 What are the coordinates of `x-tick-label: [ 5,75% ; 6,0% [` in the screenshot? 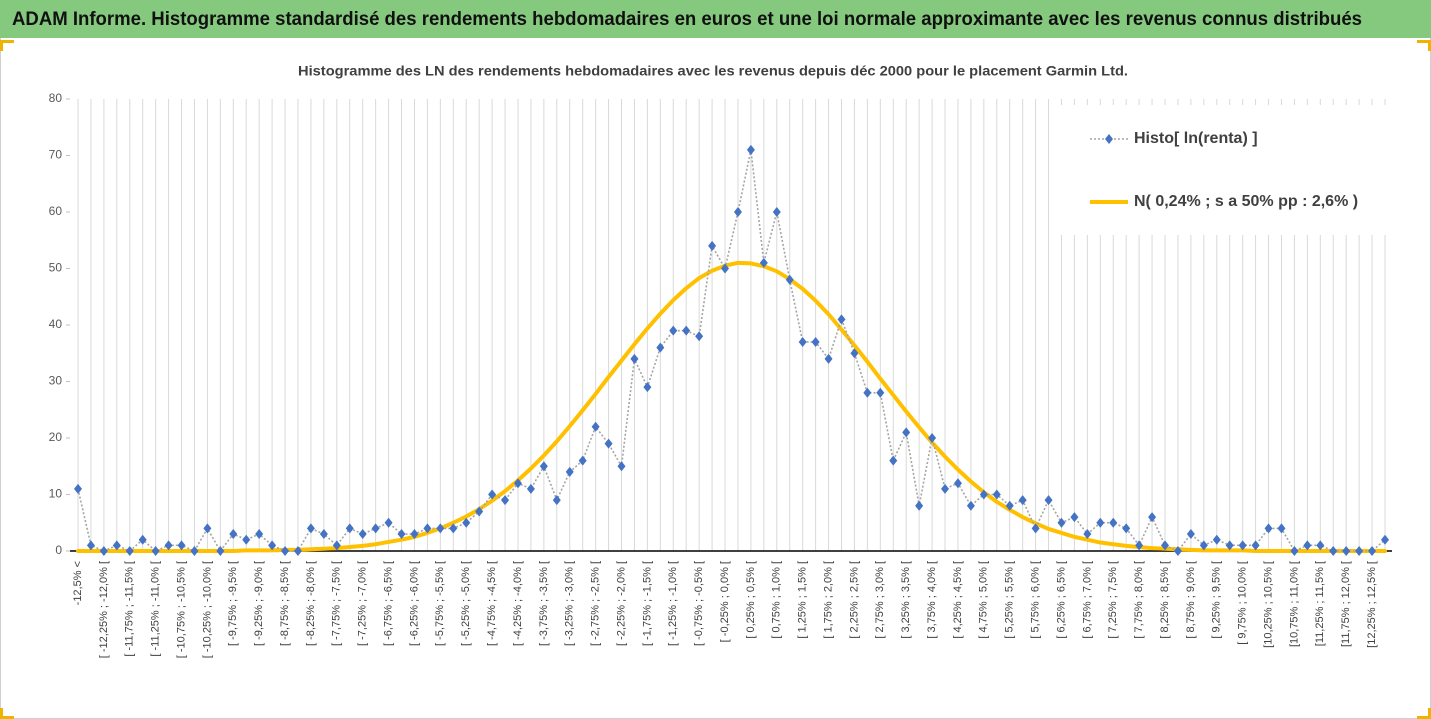 It's located at (1036, 600).